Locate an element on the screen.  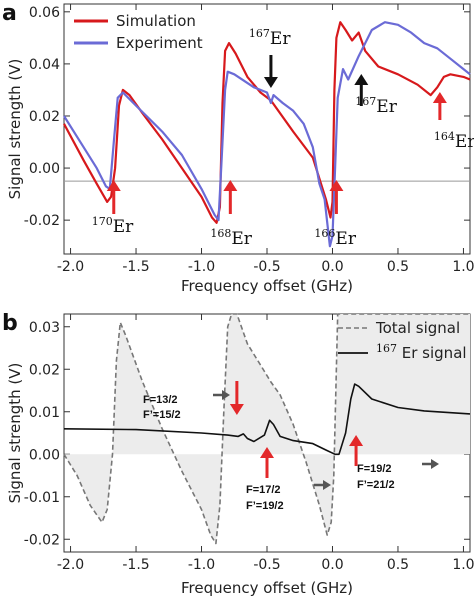
panel-b-x-axis-label: Frequency offset (GHz) is located at coordinates (267, 588).